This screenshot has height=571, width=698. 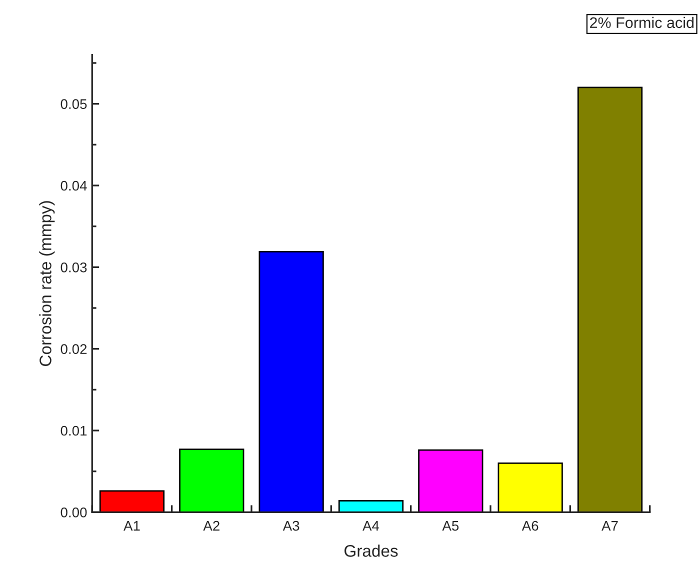 I want to click on y-axis-title: Corrosion rate (mmpy), so click(x=47, y=283).